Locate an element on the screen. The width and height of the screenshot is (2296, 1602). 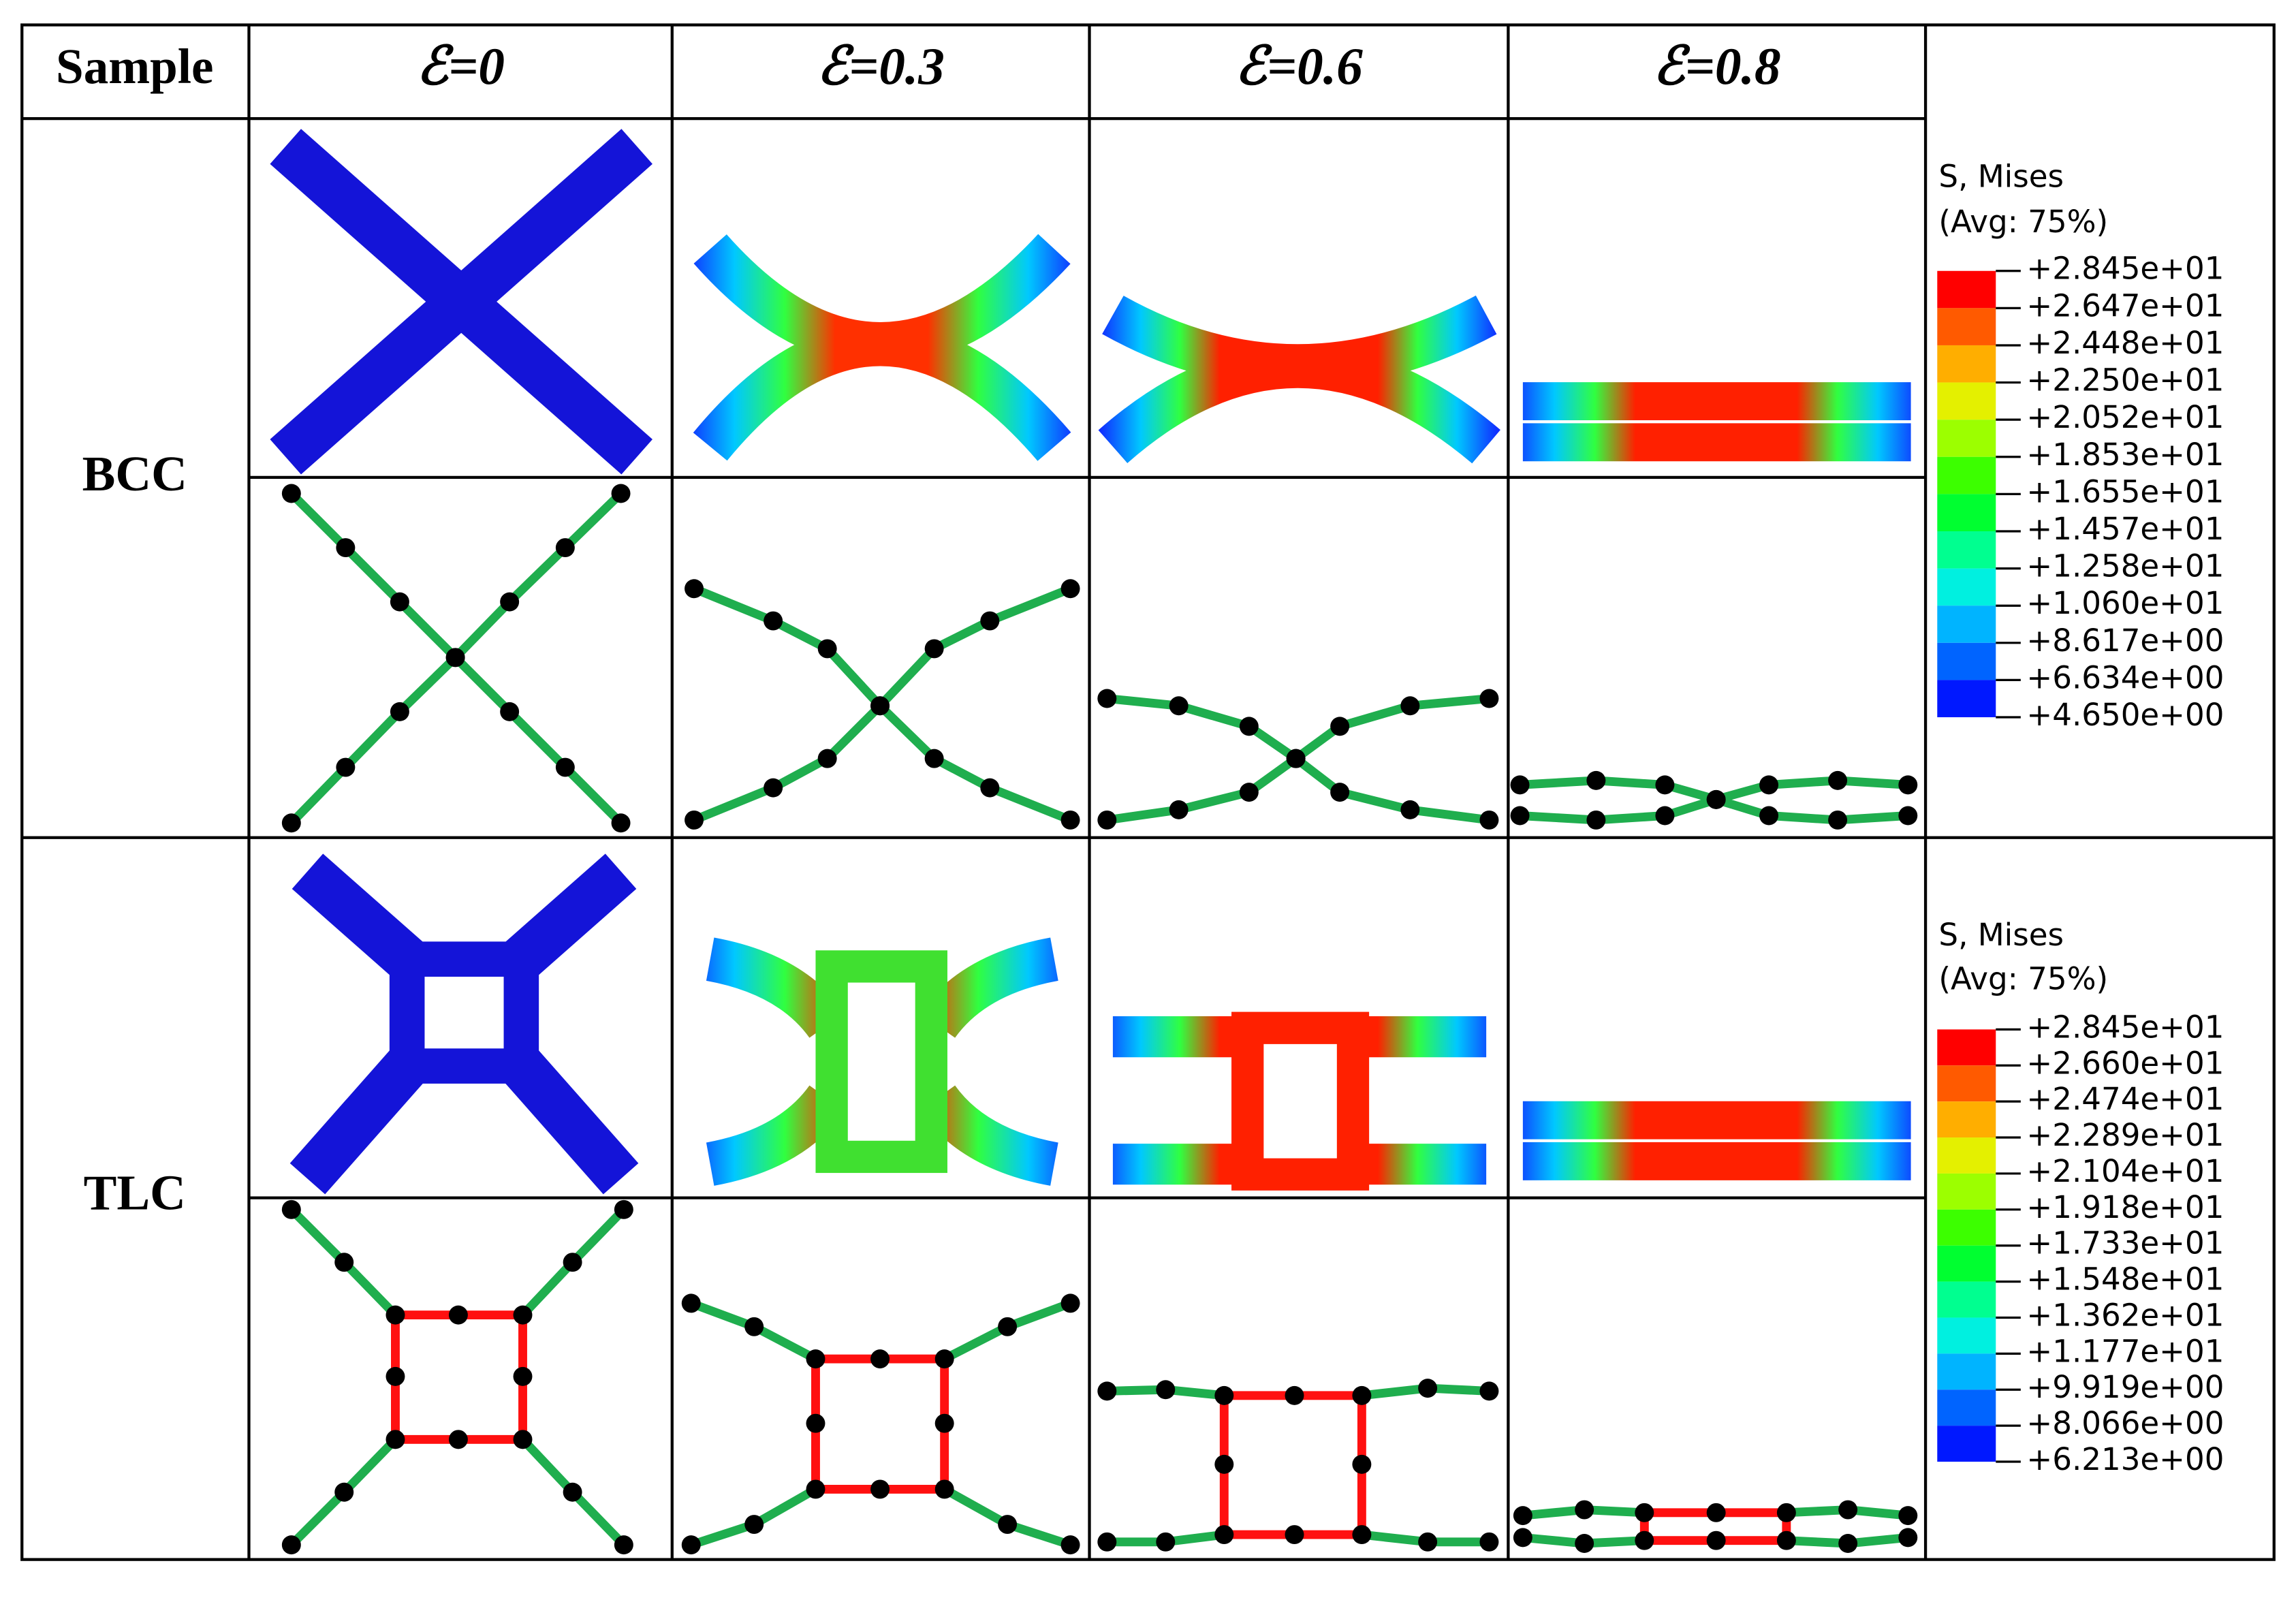
legend-label: +6.213e+00 is located at coordinates (2125, 1459).